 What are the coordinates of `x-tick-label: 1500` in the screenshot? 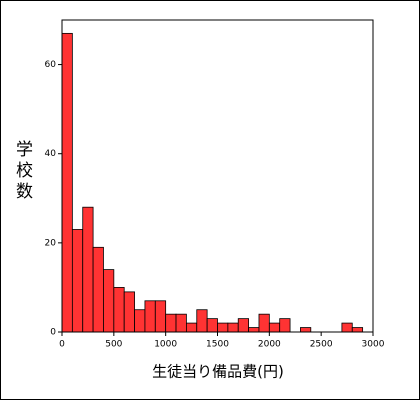 It's located at (217, 345).